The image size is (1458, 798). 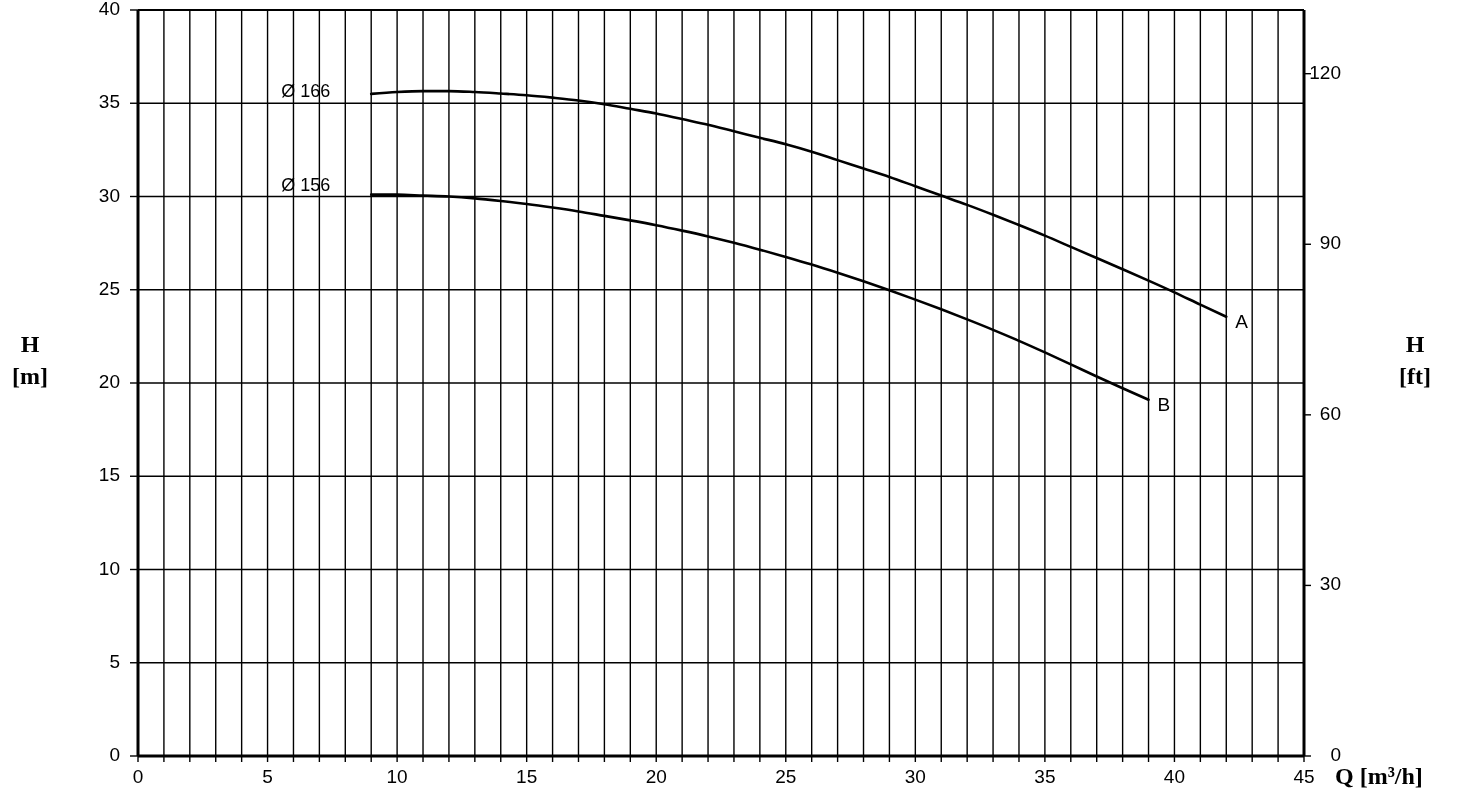 What do you see at coordinates (527, 776) in the screenshot?
I see `x-tick-label: 15` at bounding box center [527, 776].